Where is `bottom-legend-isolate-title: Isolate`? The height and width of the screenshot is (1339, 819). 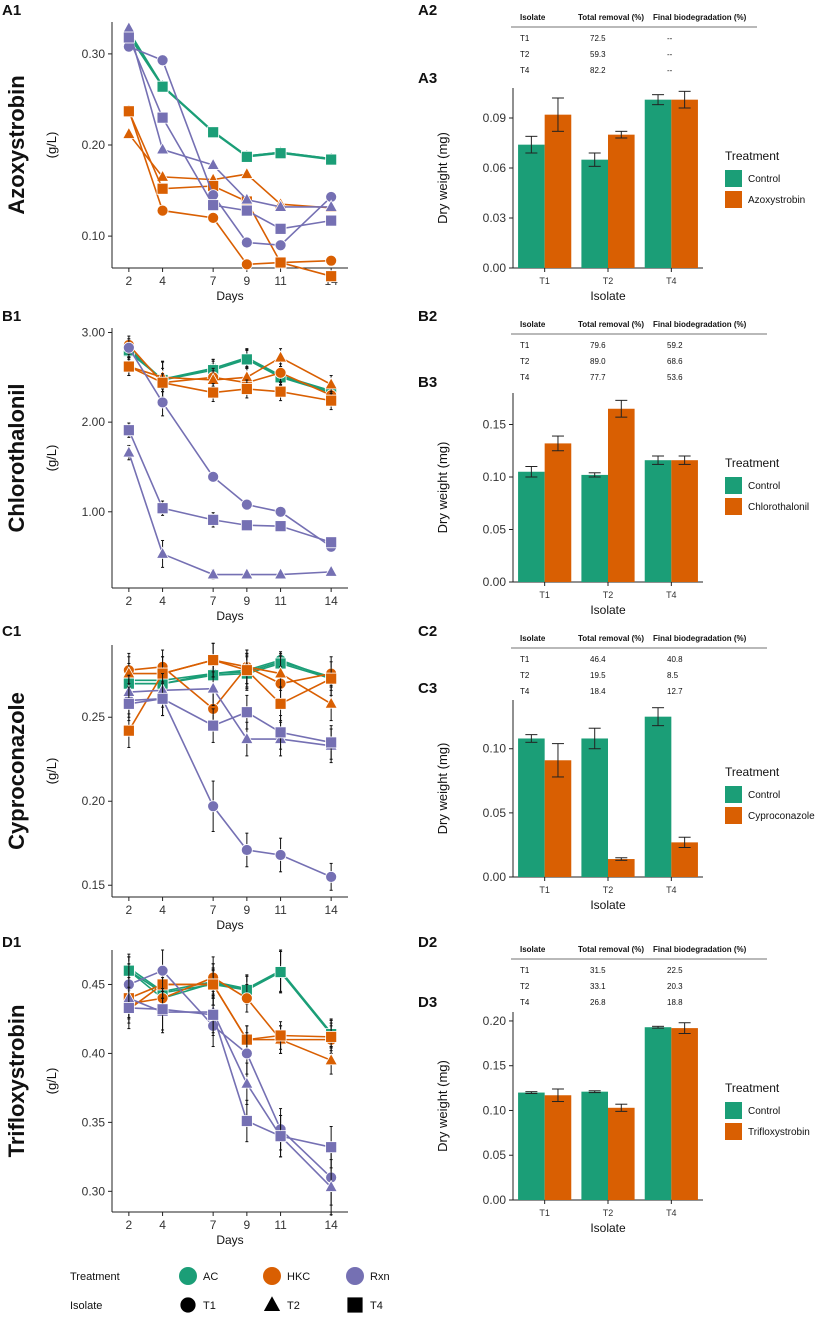
bottom-legend-isolate-title: Isolate is located at coordinates (86, 1306).